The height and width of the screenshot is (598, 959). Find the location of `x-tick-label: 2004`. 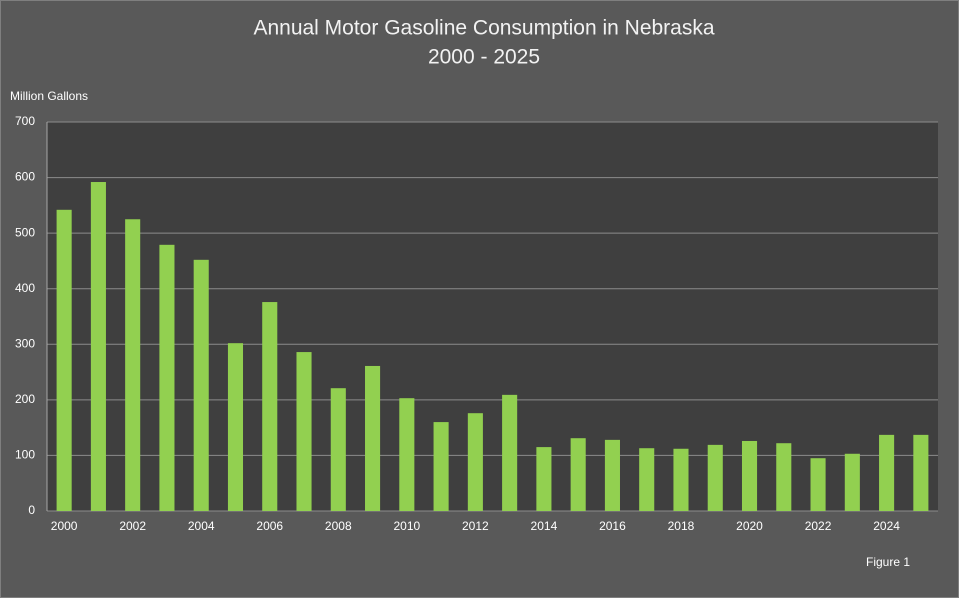

x-tick-label: 2004 is located at coordinates (201, 526).